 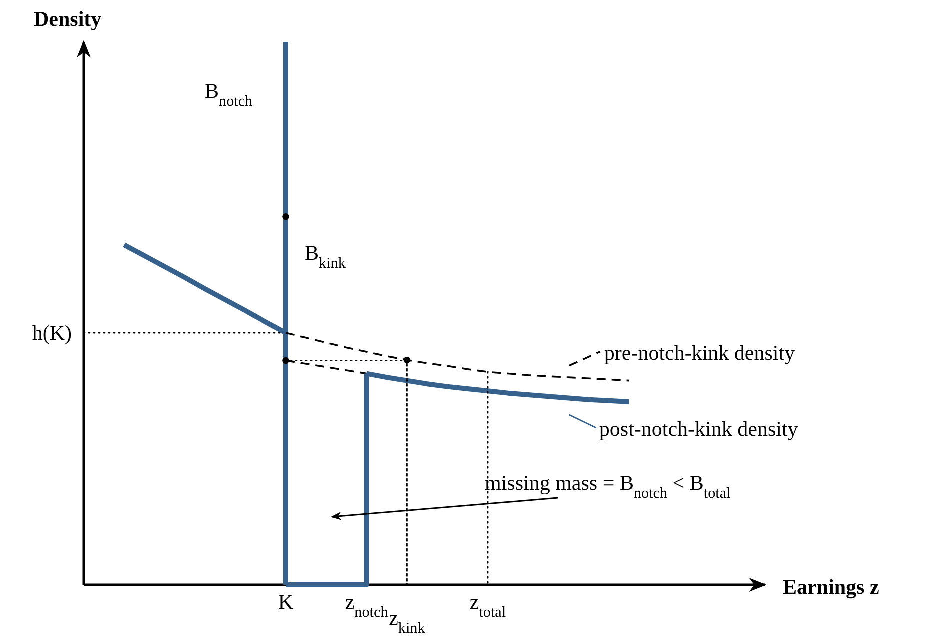 I want to click on x-tick-label: z$_{total}$, so click(x=488, y=605).